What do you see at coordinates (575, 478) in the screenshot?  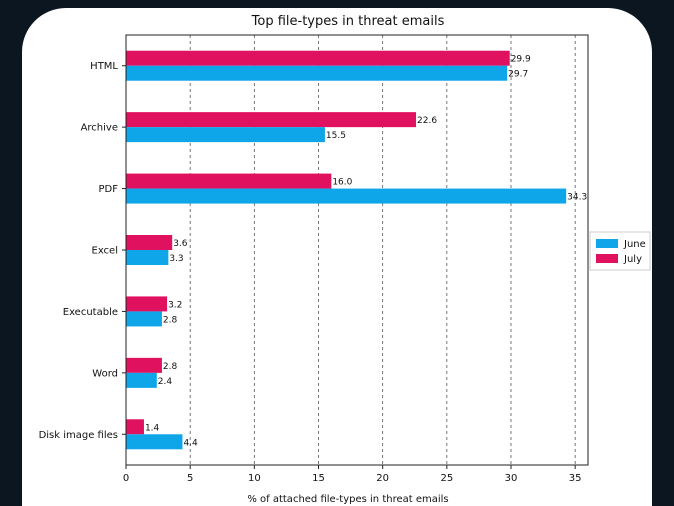 I see `x-tick-label: 35` at bounding box center [575, 478].